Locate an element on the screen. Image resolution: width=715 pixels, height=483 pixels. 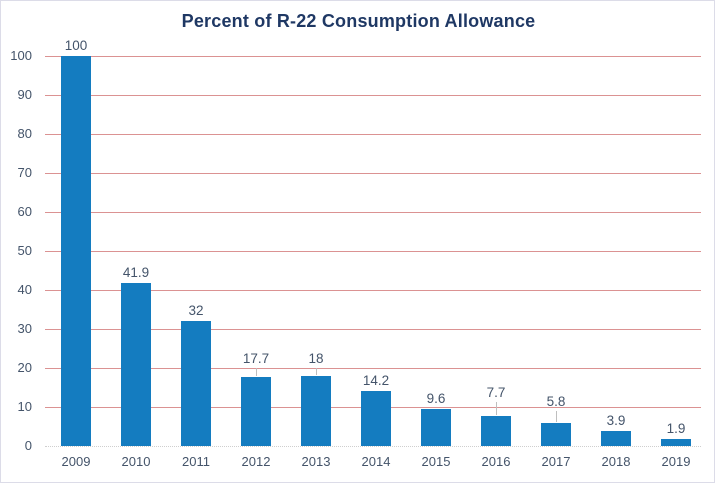
label-leader-line-2016 is located at coordinates (496, 408).